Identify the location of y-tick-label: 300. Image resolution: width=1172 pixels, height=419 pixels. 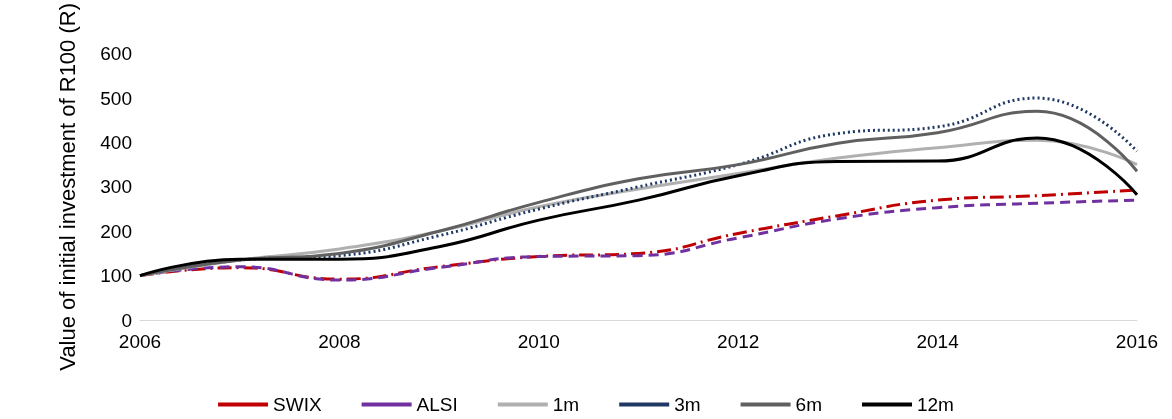
(116, 187).